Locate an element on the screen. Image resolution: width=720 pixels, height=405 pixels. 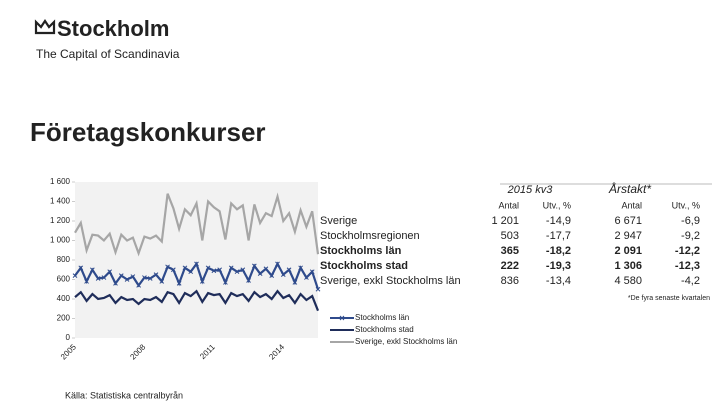
table-row-label: Sverige, exkl Stockholms län is located at coordinates (390, 281).